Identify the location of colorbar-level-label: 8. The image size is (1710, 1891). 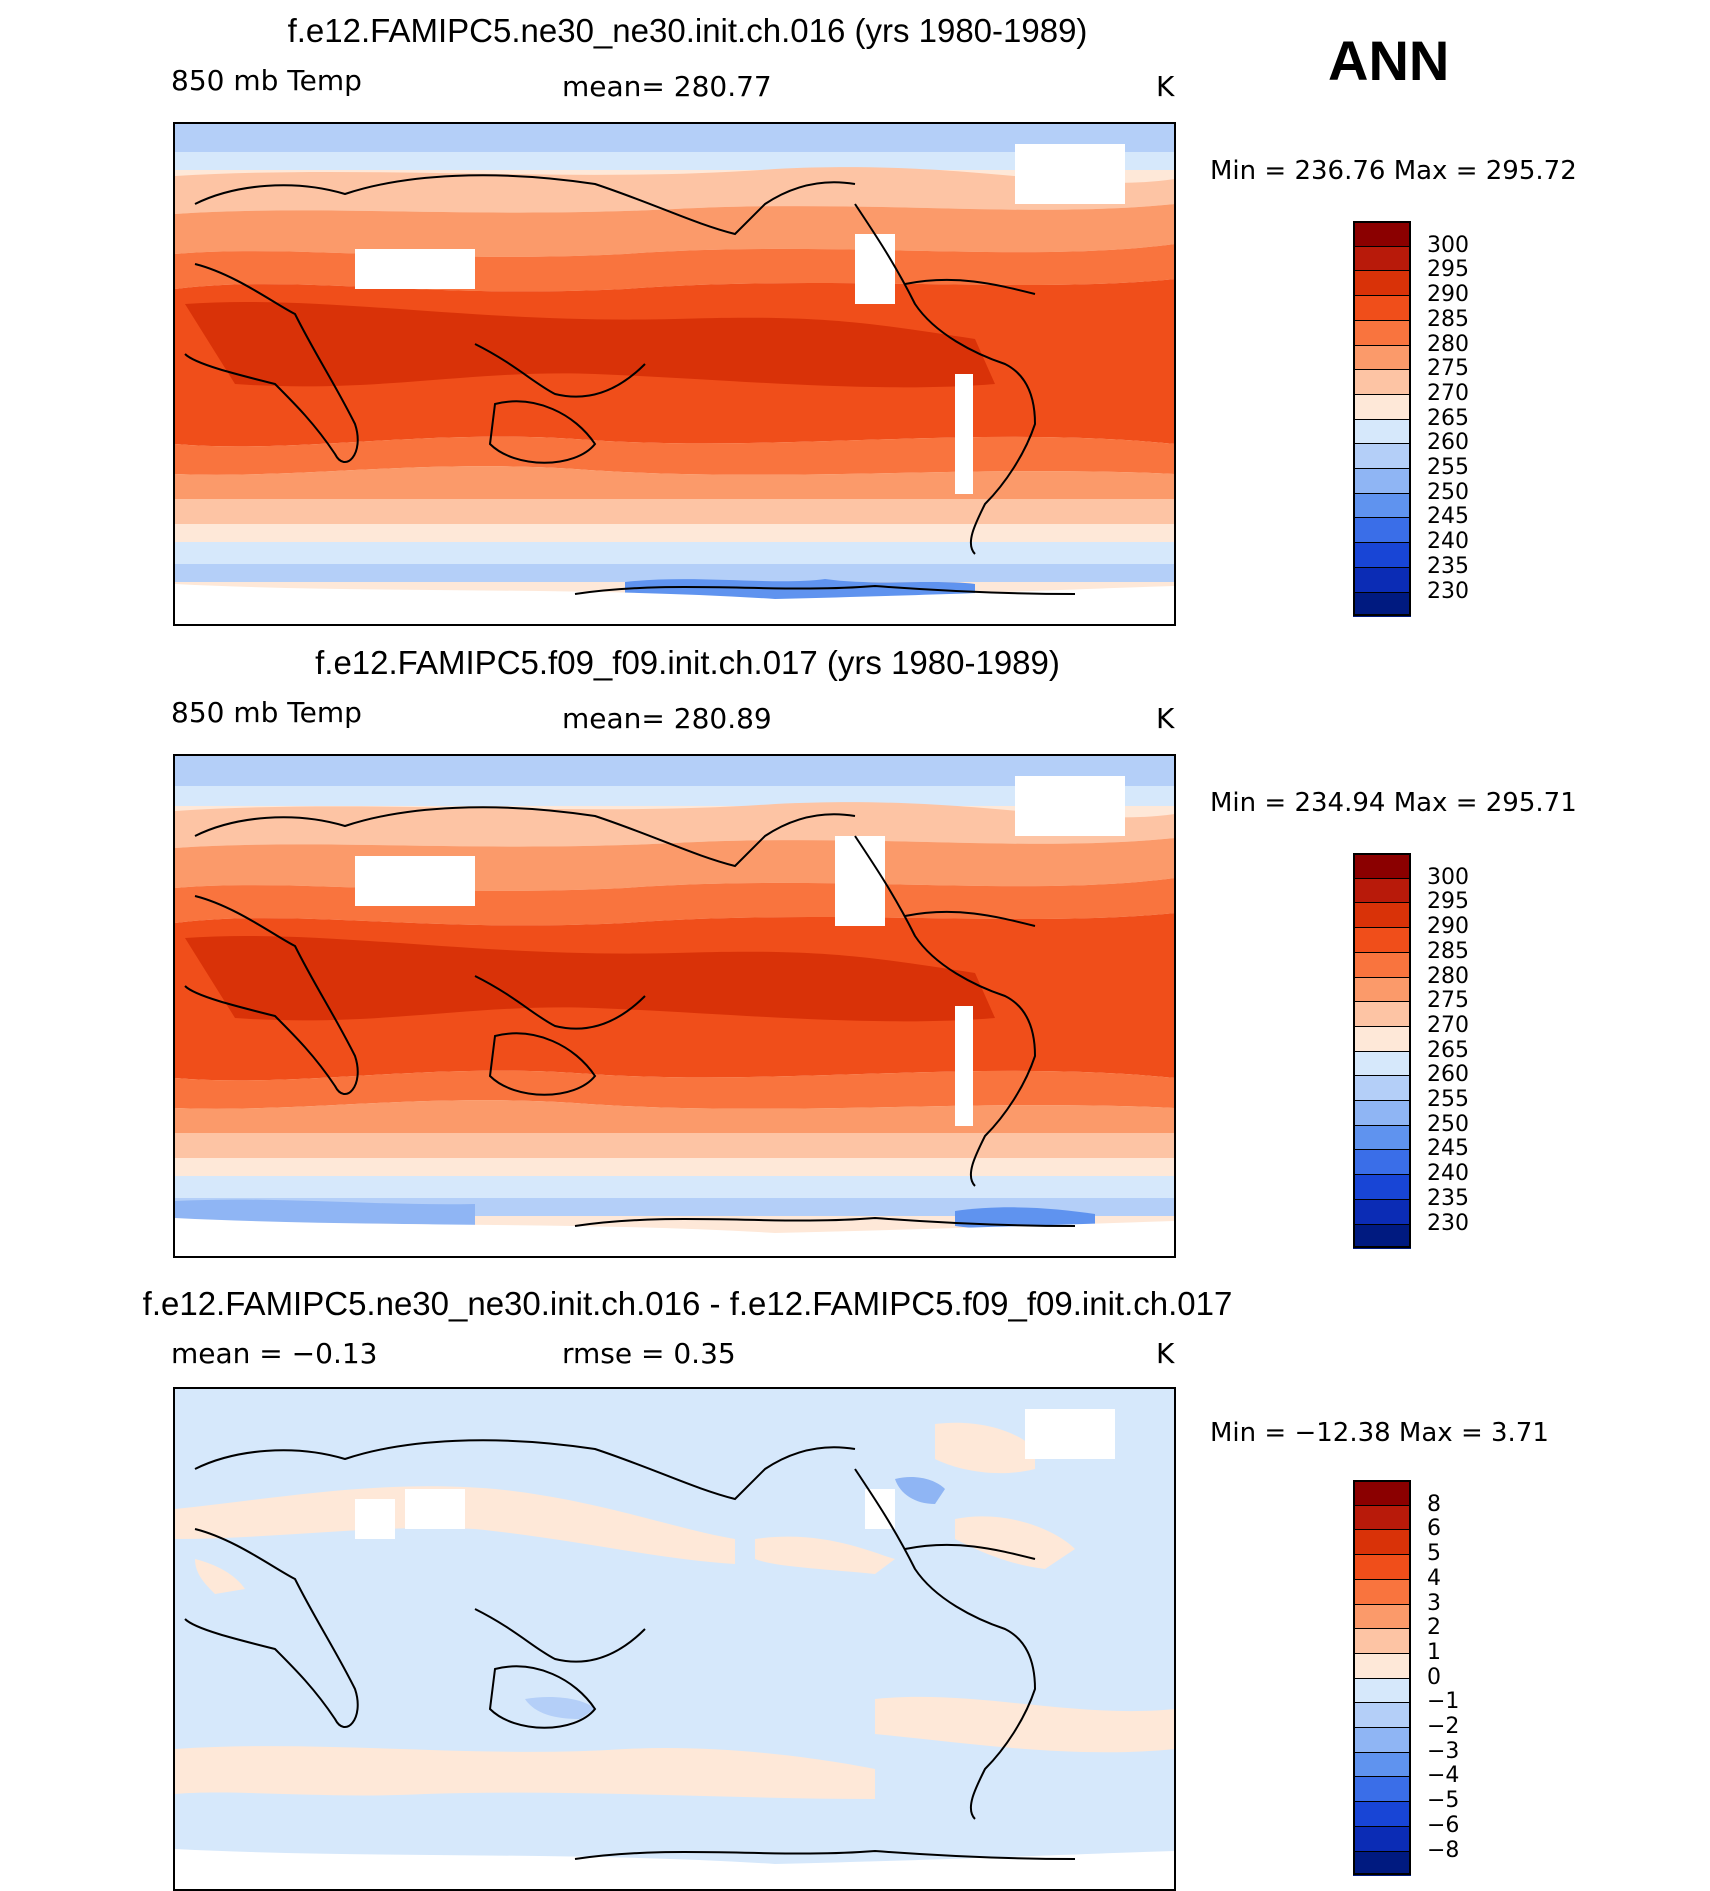
(1434, 1504).